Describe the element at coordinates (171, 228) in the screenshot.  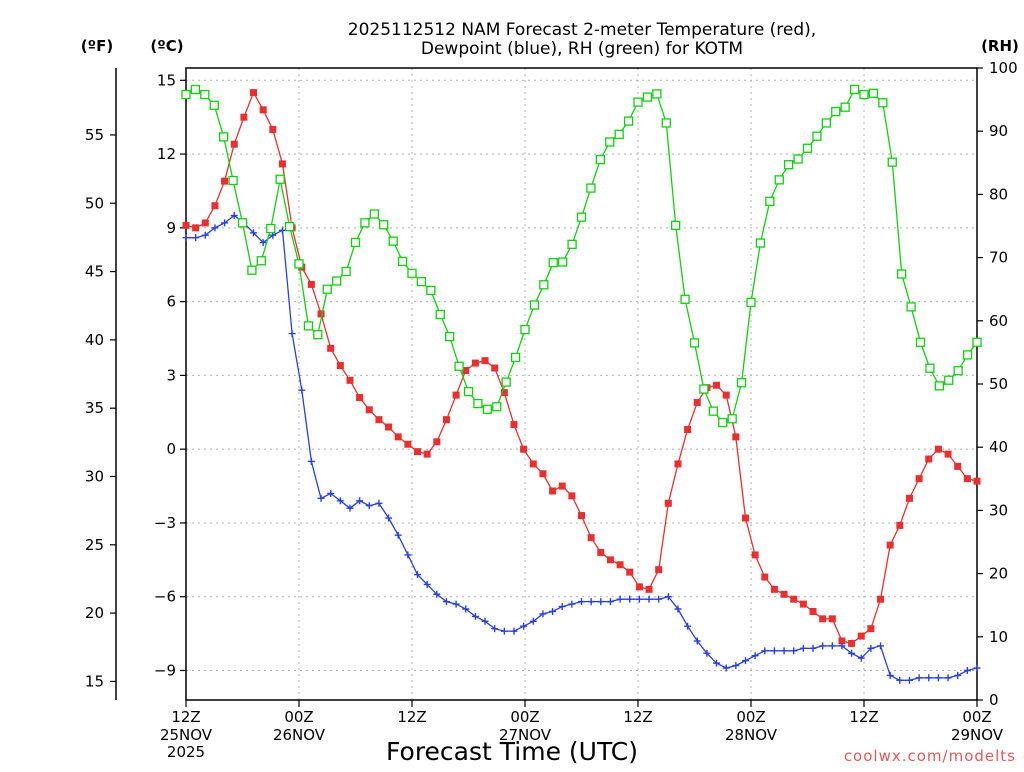
I see `celsius-tick-label: 9` at that location.